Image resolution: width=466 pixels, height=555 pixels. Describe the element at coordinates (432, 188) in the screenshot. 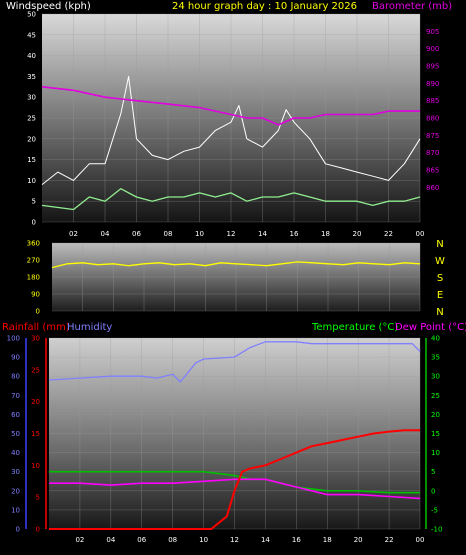

I see `barometer-tick-label: 860` at that location.